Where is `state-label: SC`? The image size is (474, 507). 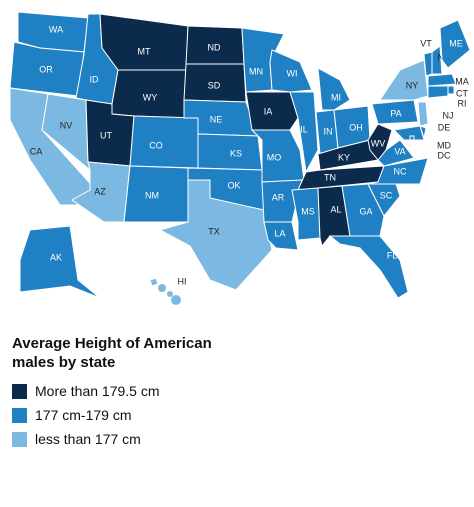 state-label: SC is located at coordinates (386, 195).